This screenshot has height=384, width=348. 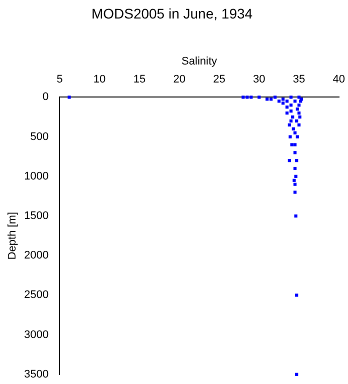 I want to click on y-tick-label: 0, so click(x=45, y=97).